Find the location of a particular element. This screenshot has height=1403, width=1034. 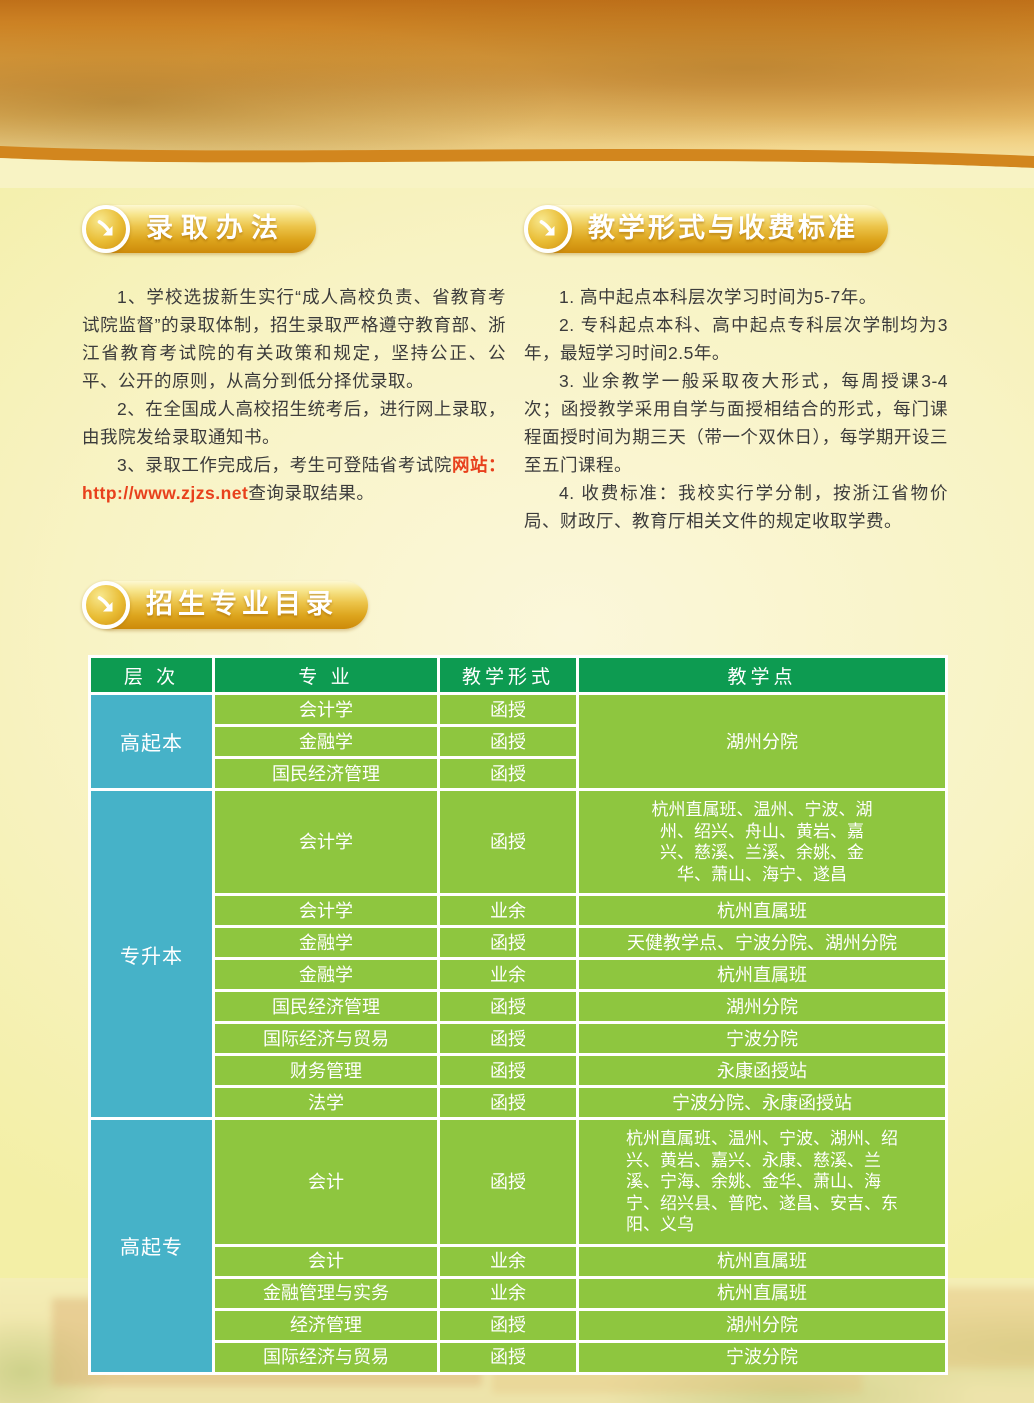

table-row: 金融学 业余 杭州直属班 is located at coordinates (519, 974).